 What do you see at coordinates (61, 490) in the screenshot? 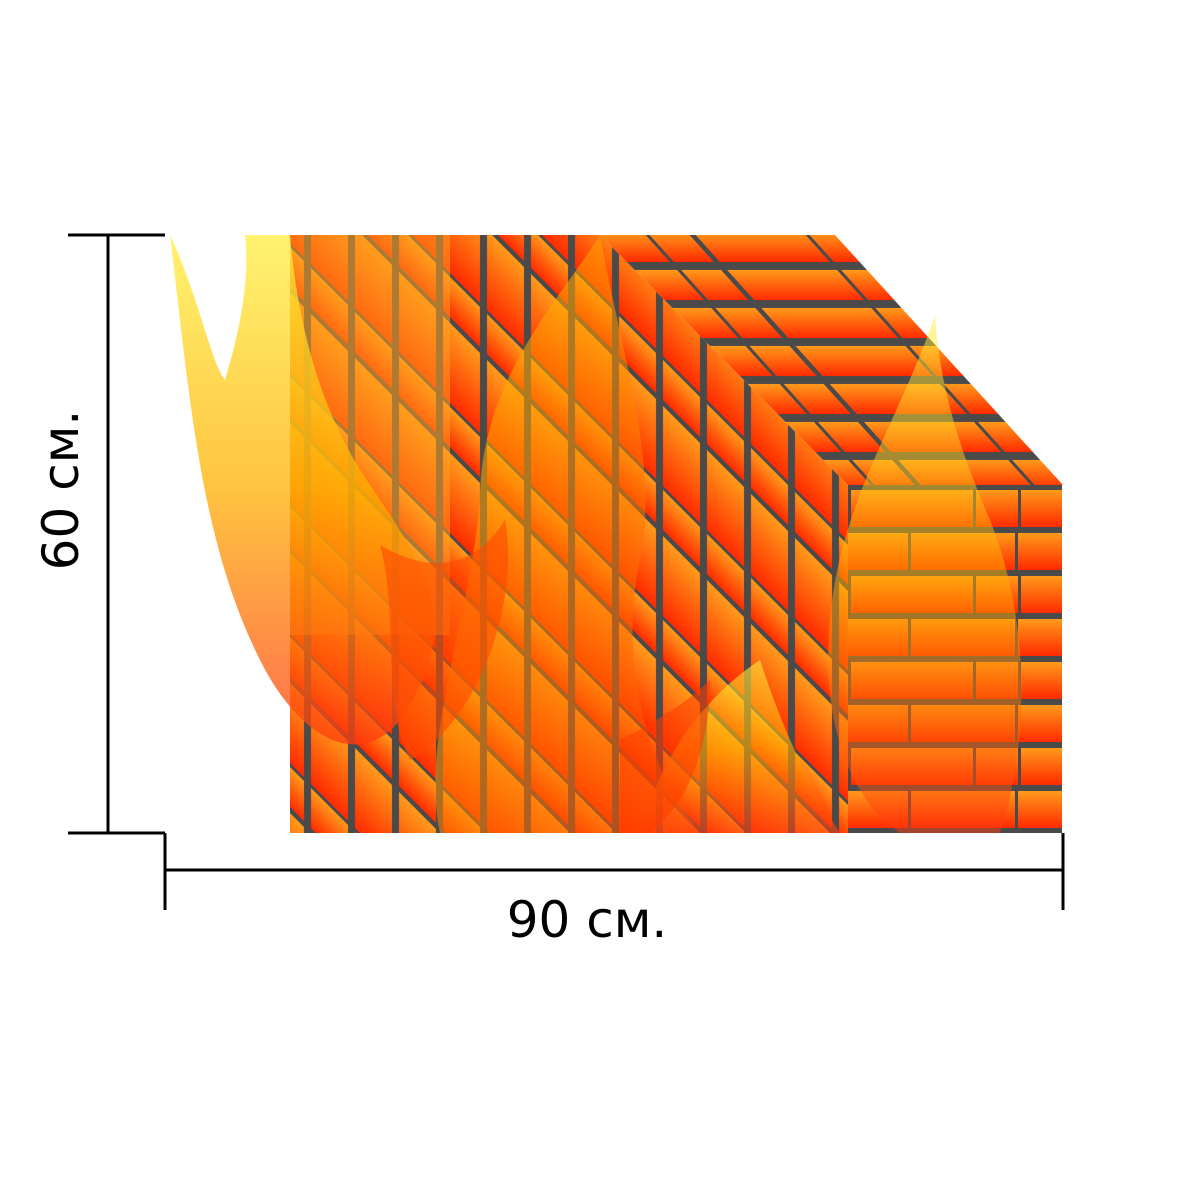
I see `height-label: 60 см.` at bounding box center [61, 490].